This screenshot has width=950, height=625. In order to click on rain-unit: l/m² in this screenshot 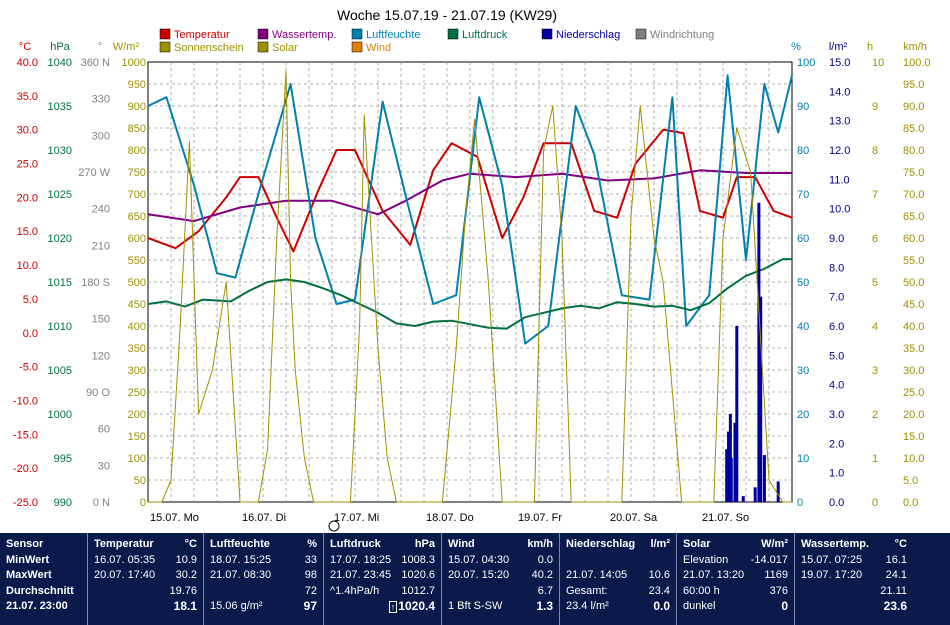, I will do `click(660, 544)`.